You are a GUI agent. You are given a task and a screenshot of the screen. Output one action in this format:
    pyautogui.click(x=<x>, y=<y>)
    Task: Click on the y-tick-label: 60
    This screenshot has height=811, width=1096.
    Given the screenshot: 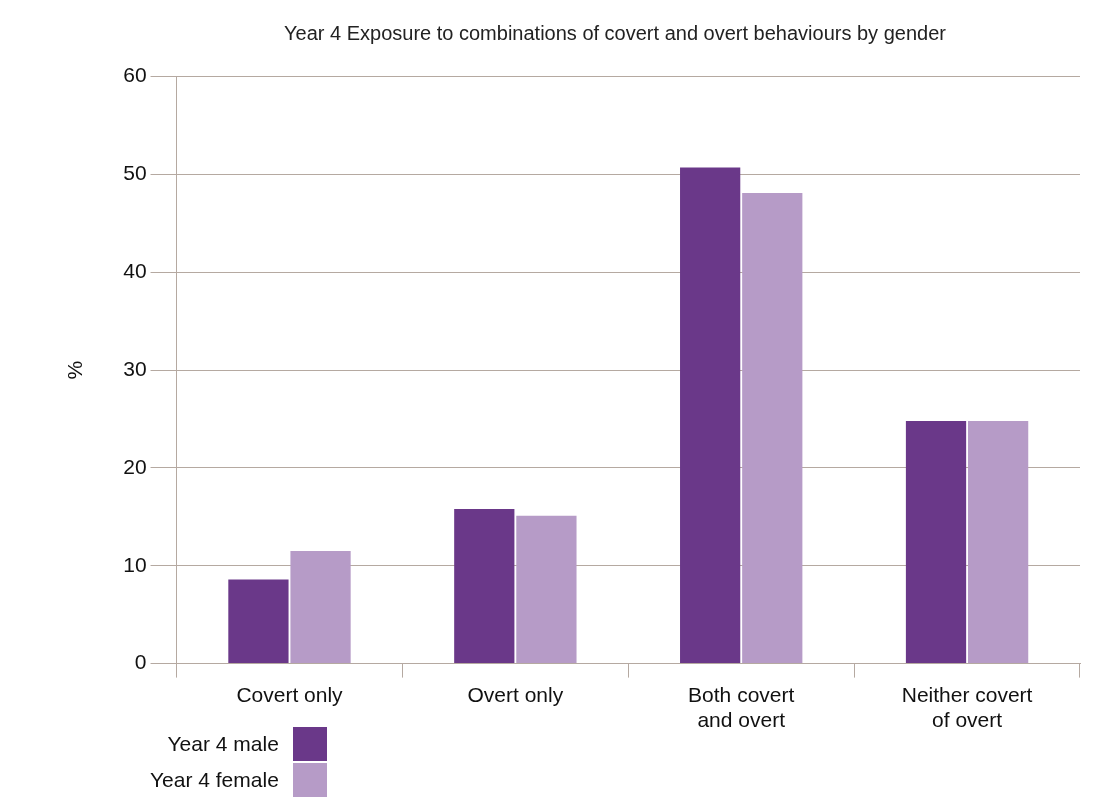 What is the action you would take?
    pyautogui.click(x=135, y=75)
    